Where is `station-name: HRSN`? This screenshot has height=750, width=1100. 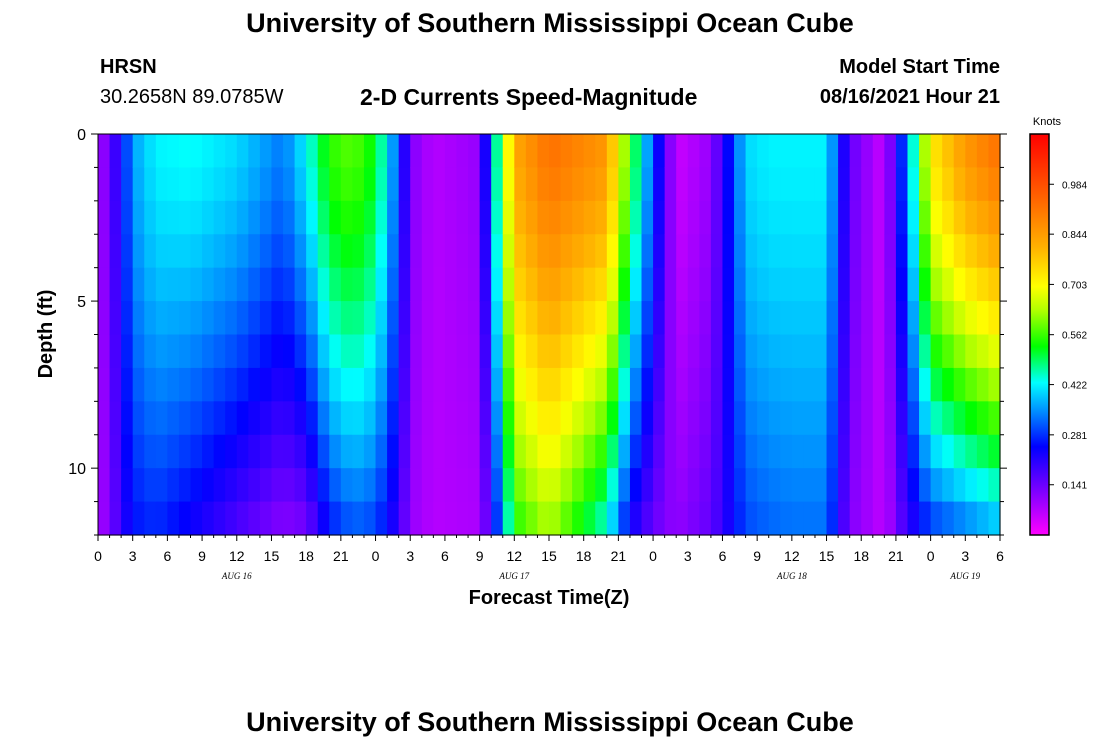 station-name: HRSN is located at coordinates (128, 67).